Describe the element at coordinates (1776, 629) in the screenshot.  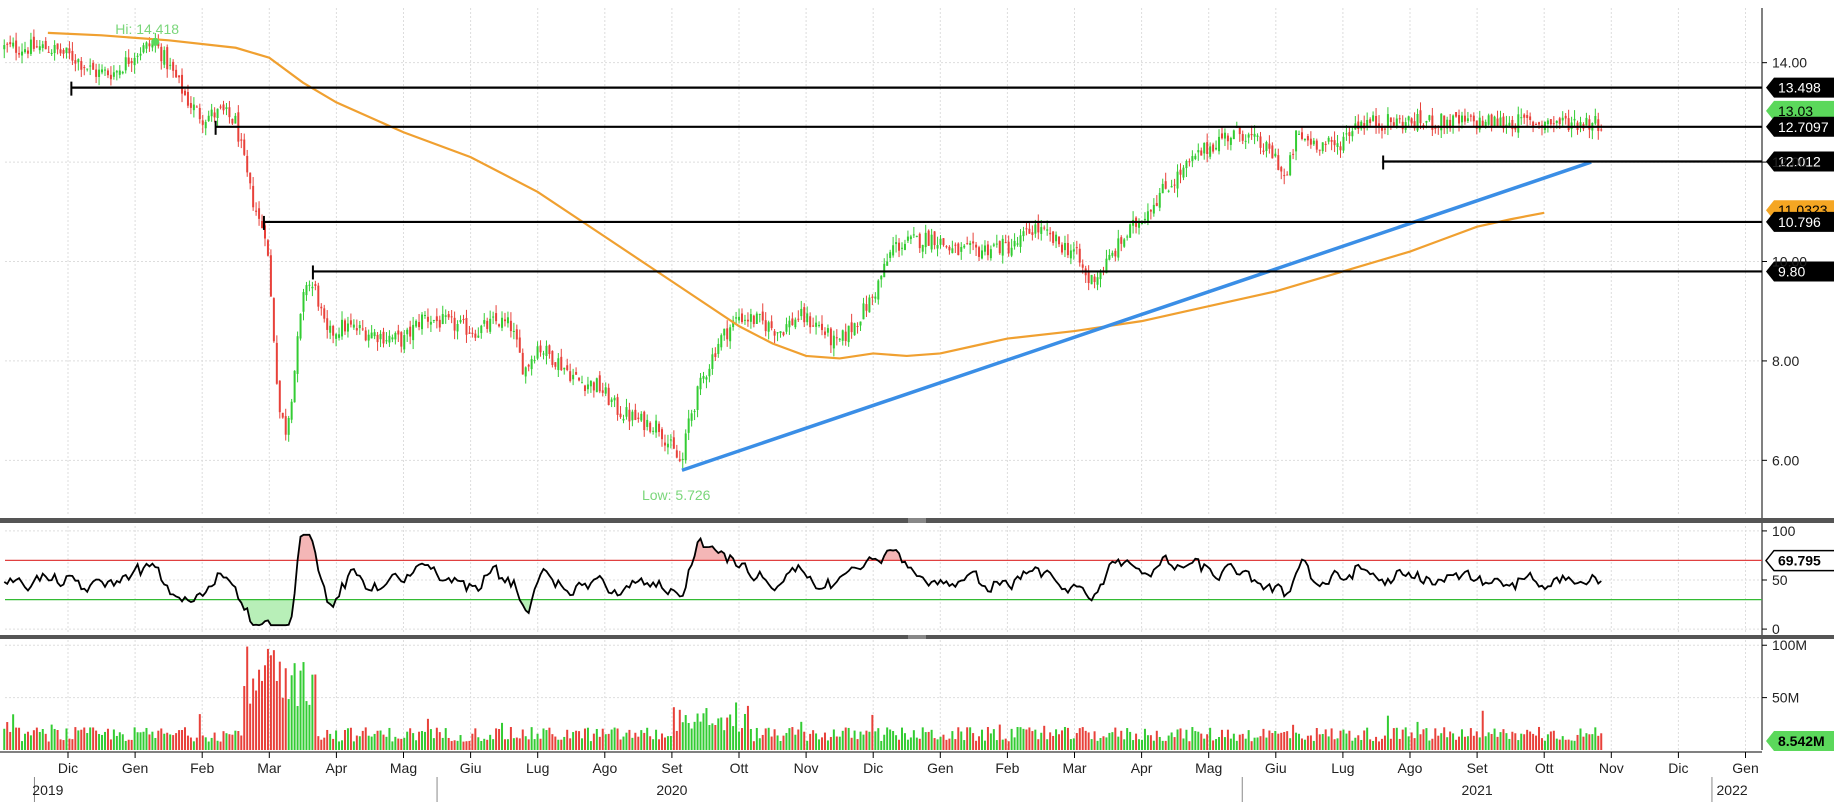
I see `rsi-tick-label: 0` at that location.